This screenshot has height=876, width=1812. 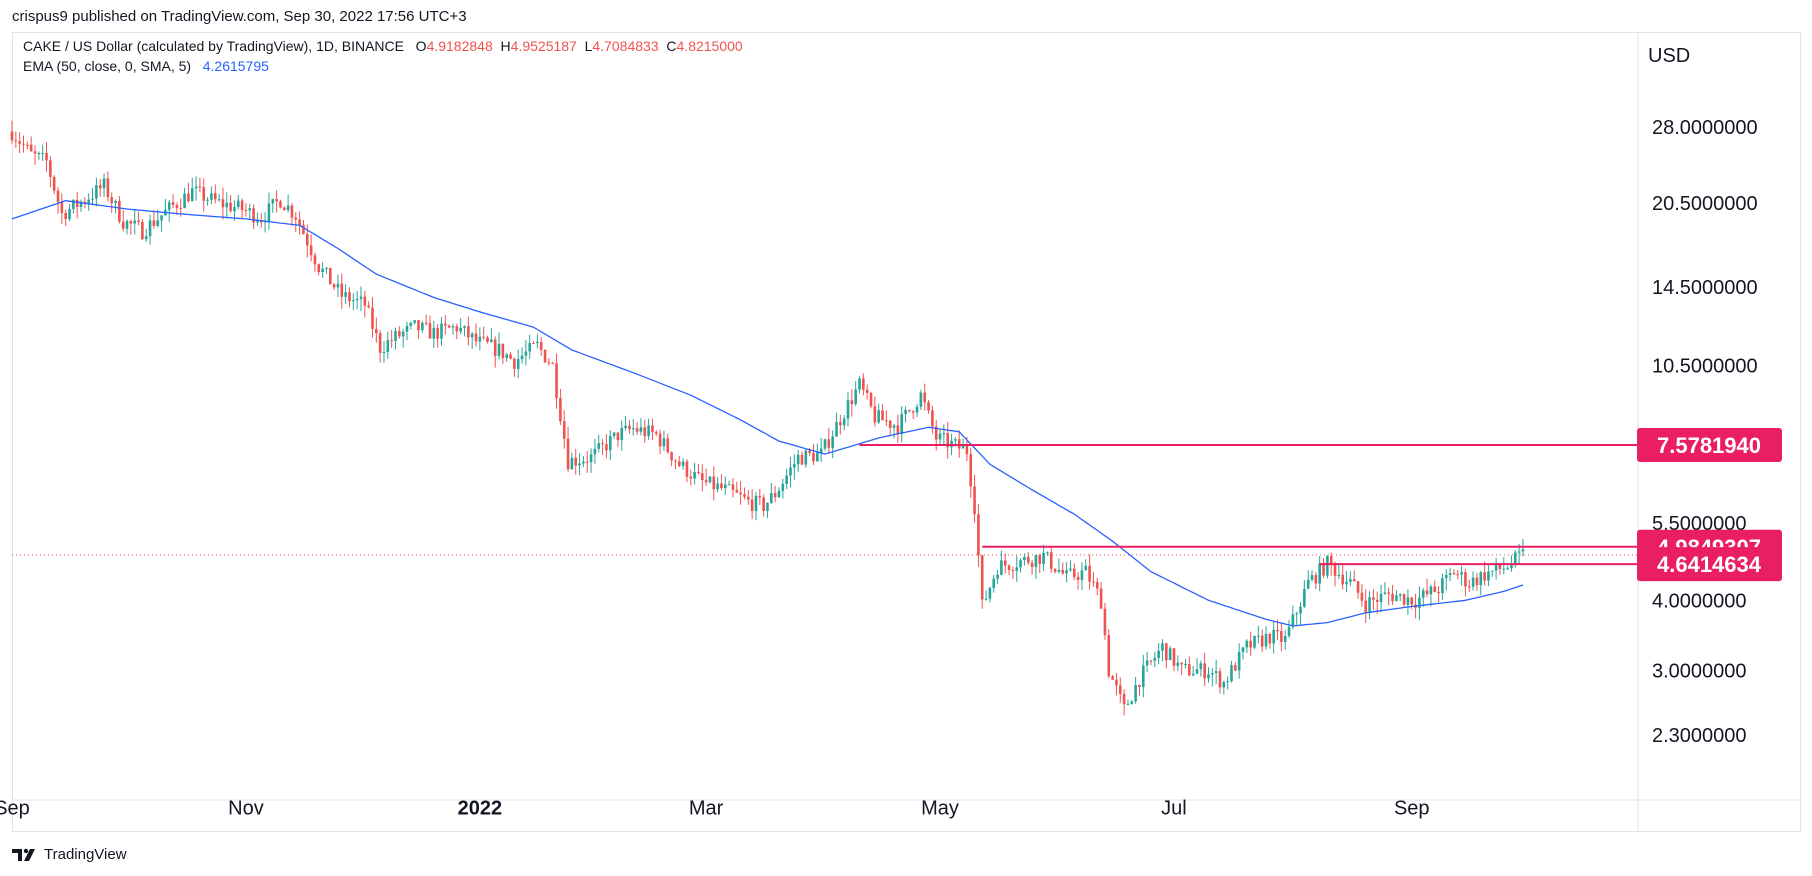 What do you see at coordinates (23, 854) in the screenshot?
I see `tradingview-logo-icon` at bounding box center [23, 854].